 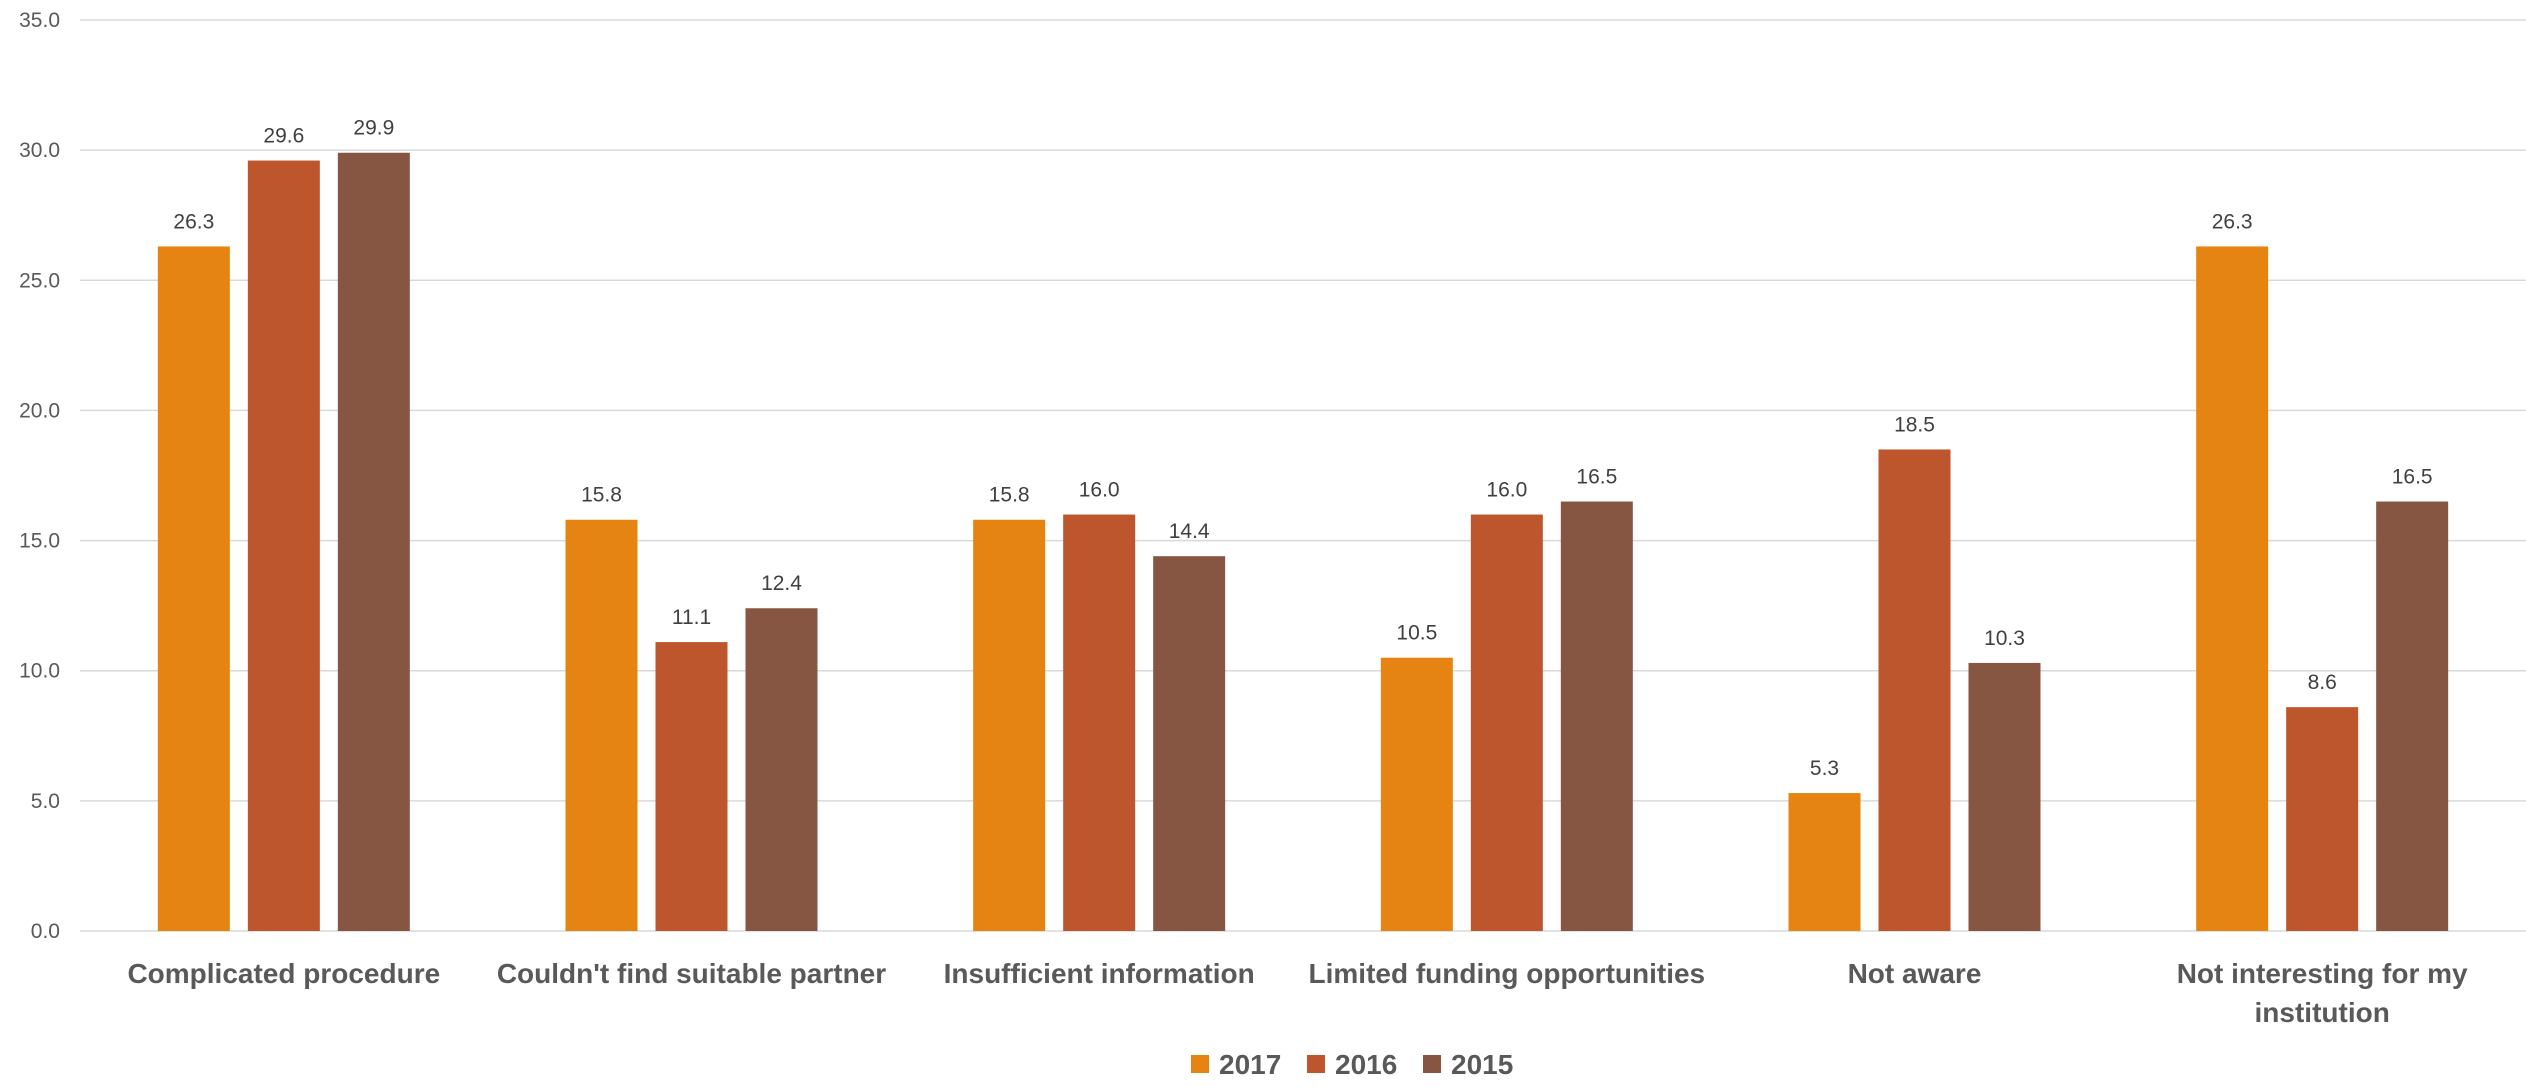 What do you see at coordinates (1914, 424) in the screenshot?
I see `data-label: 18.5` at bounding box center [1914, 424].